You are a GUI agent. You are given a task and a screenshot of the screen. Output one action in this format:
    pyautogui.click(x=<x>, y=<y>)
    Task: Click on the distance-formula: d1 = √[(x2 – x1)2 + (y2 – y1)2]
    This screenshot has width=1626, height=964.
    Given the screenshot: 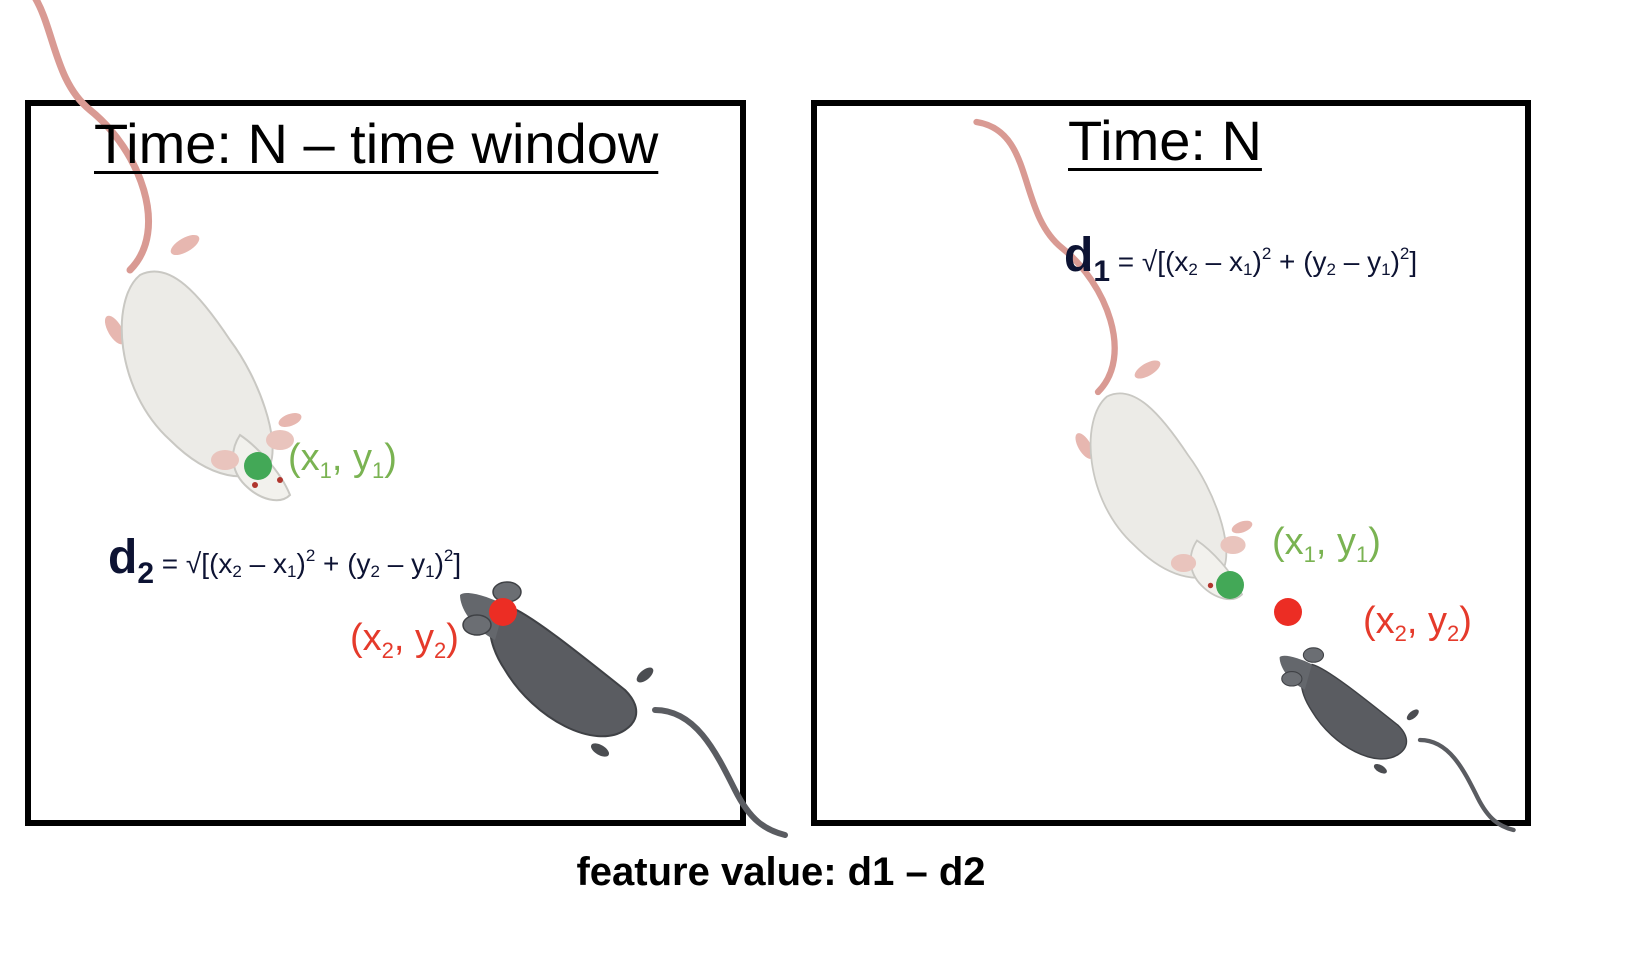 What is the action you would take?
    pyautogui.click(x=1240, y=258)
    